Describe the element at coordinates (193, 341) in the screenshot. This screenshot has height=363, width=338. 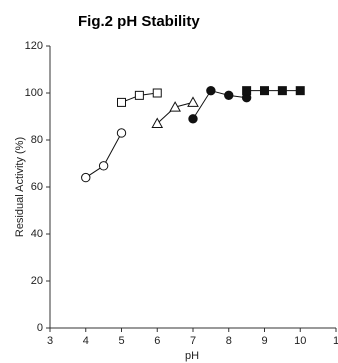
I see `x-tick-label: 7` at that location.